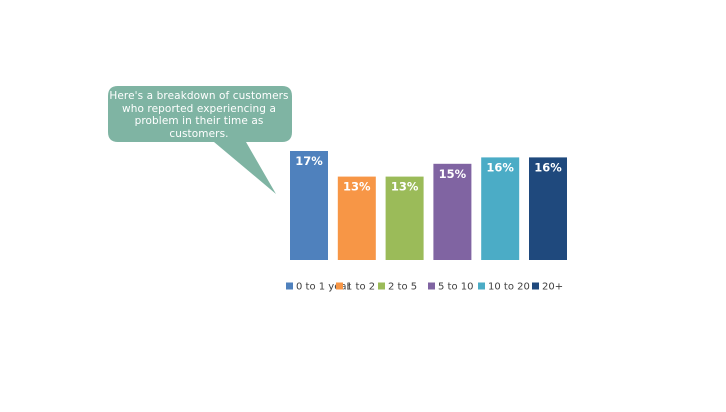 The width and height of the screenshot is (726, 412). Describe the element at coordinates (548, 167) in the screenshot. I see `bar-data-label-5: 16%` at that location.